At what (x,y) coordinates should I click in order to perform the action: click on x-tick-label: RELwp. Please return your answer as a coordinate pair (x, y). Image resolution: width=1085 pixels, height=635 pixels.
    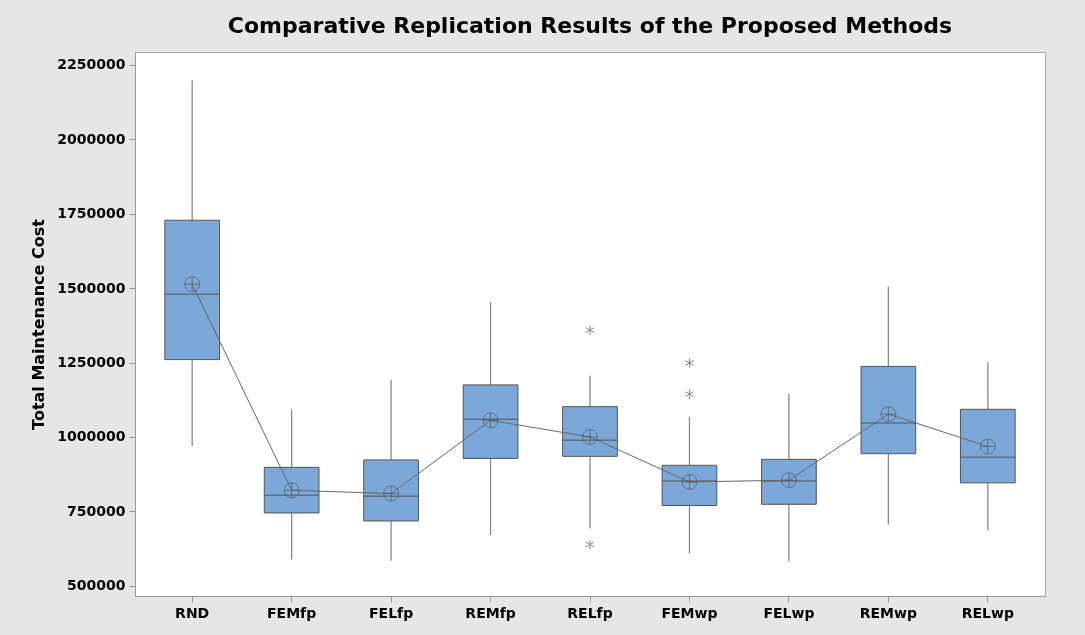
    Looking at the image, I should click on (987, 612).